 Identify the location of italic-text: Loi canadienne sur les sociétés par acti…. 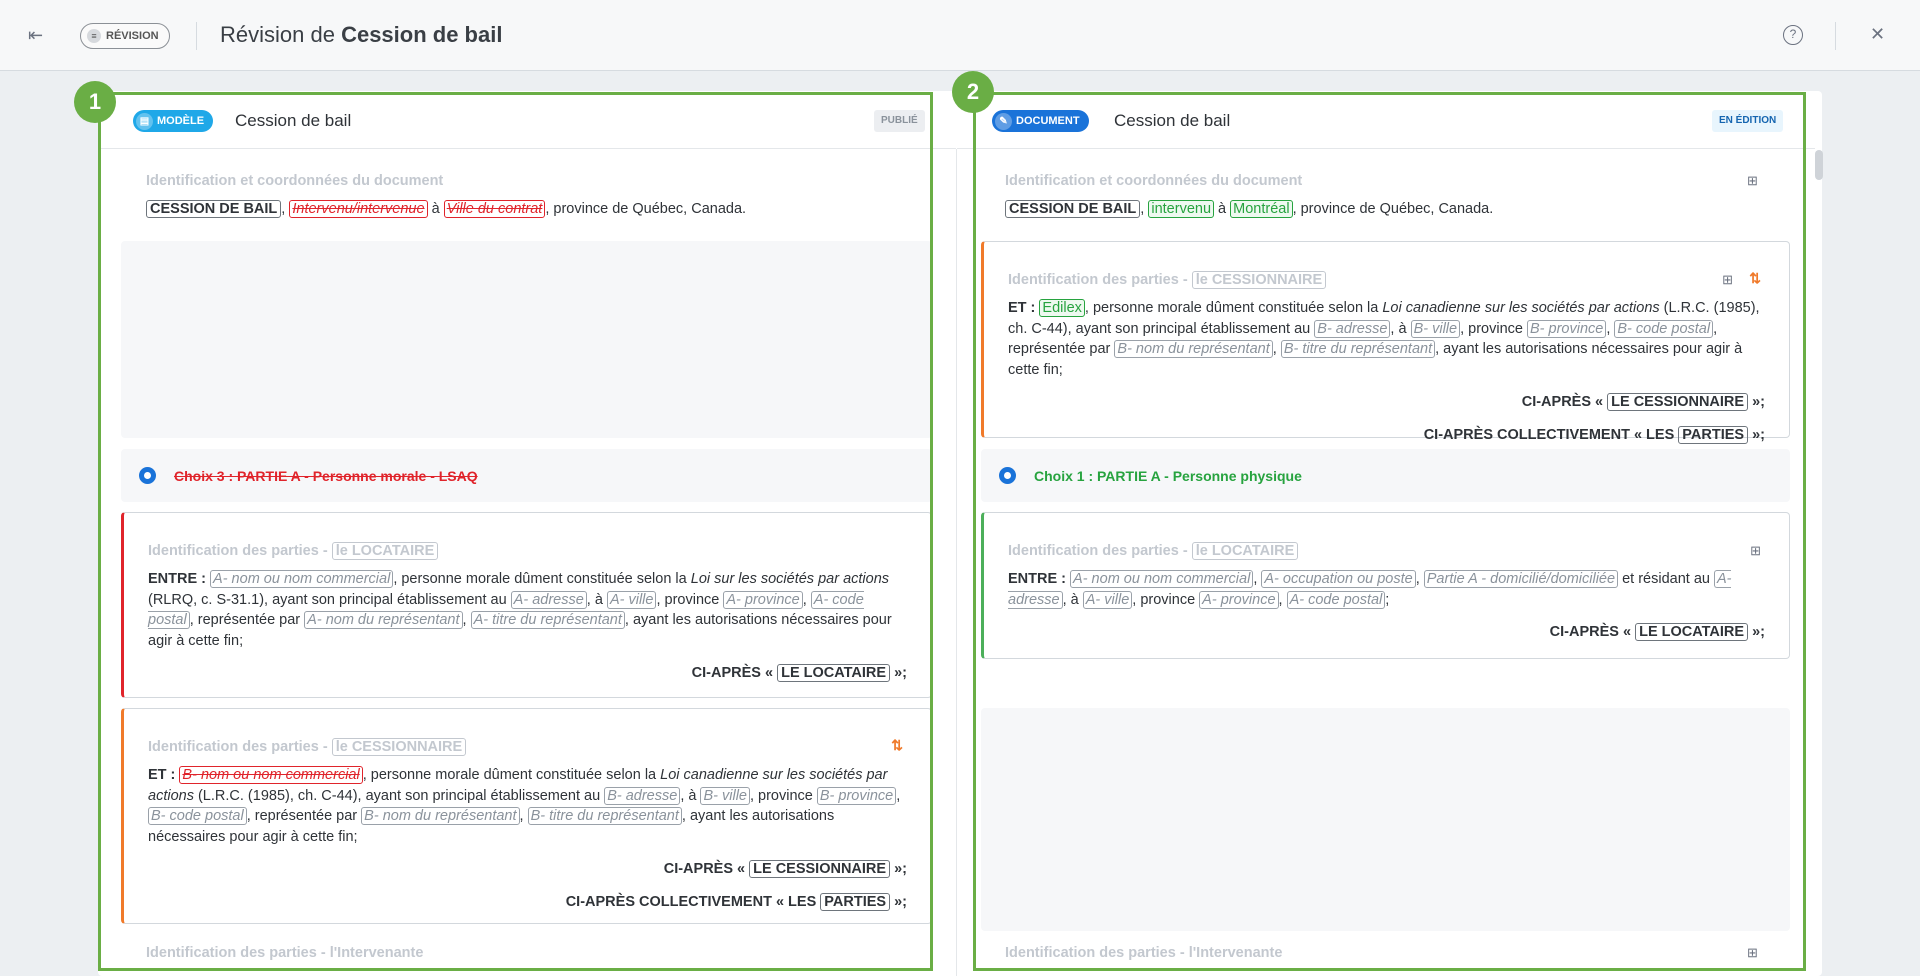
(1521, 308).